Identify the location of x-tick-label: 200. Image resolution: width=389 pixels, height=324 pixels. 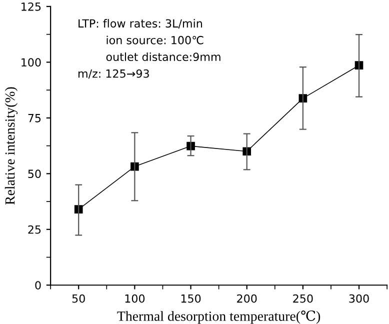
(247, 298).